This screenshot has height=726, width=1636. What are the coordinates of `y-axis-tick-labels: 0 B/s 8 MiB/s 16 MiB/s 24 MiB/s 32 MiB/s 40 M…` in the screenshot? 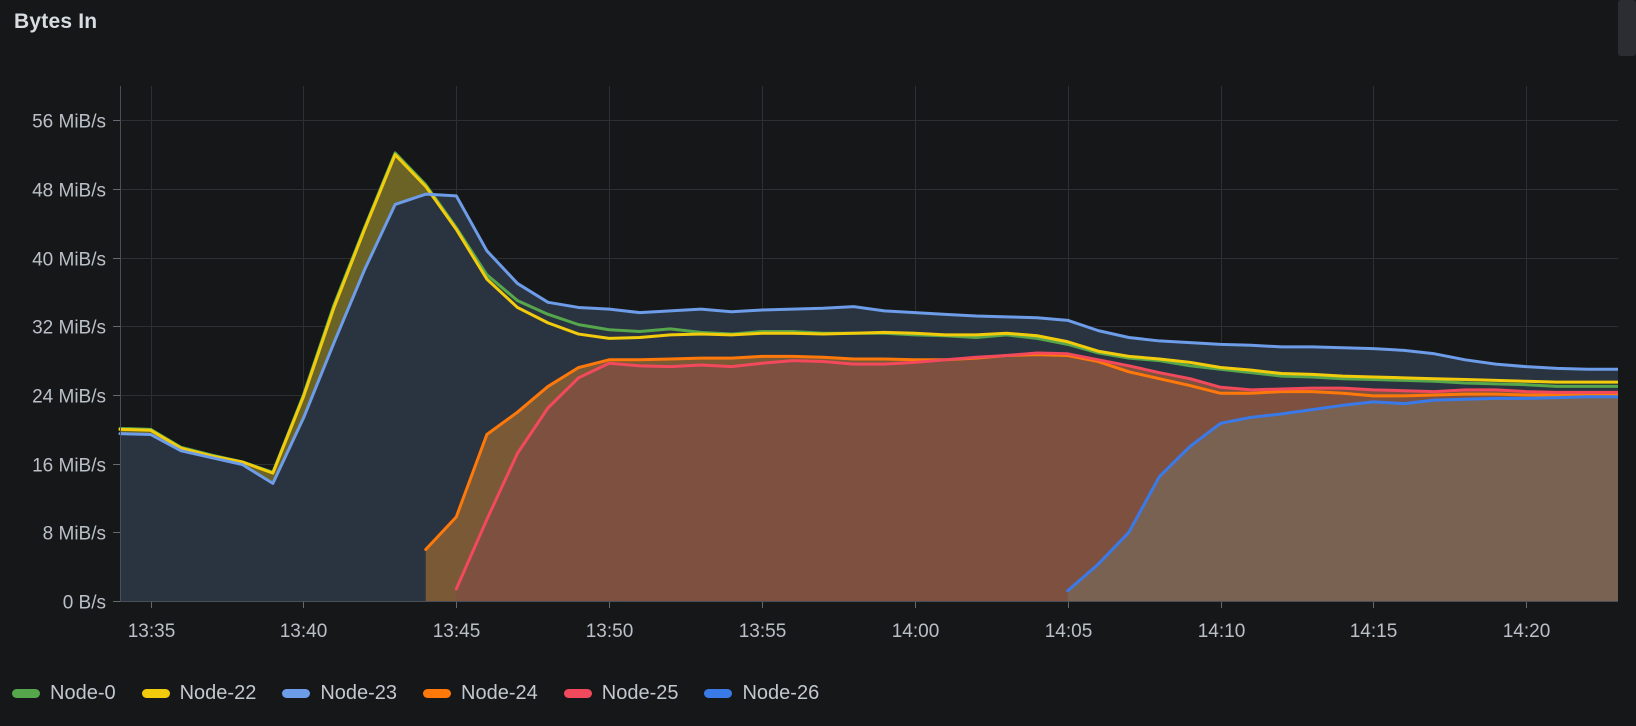 It's located at (69, 363).